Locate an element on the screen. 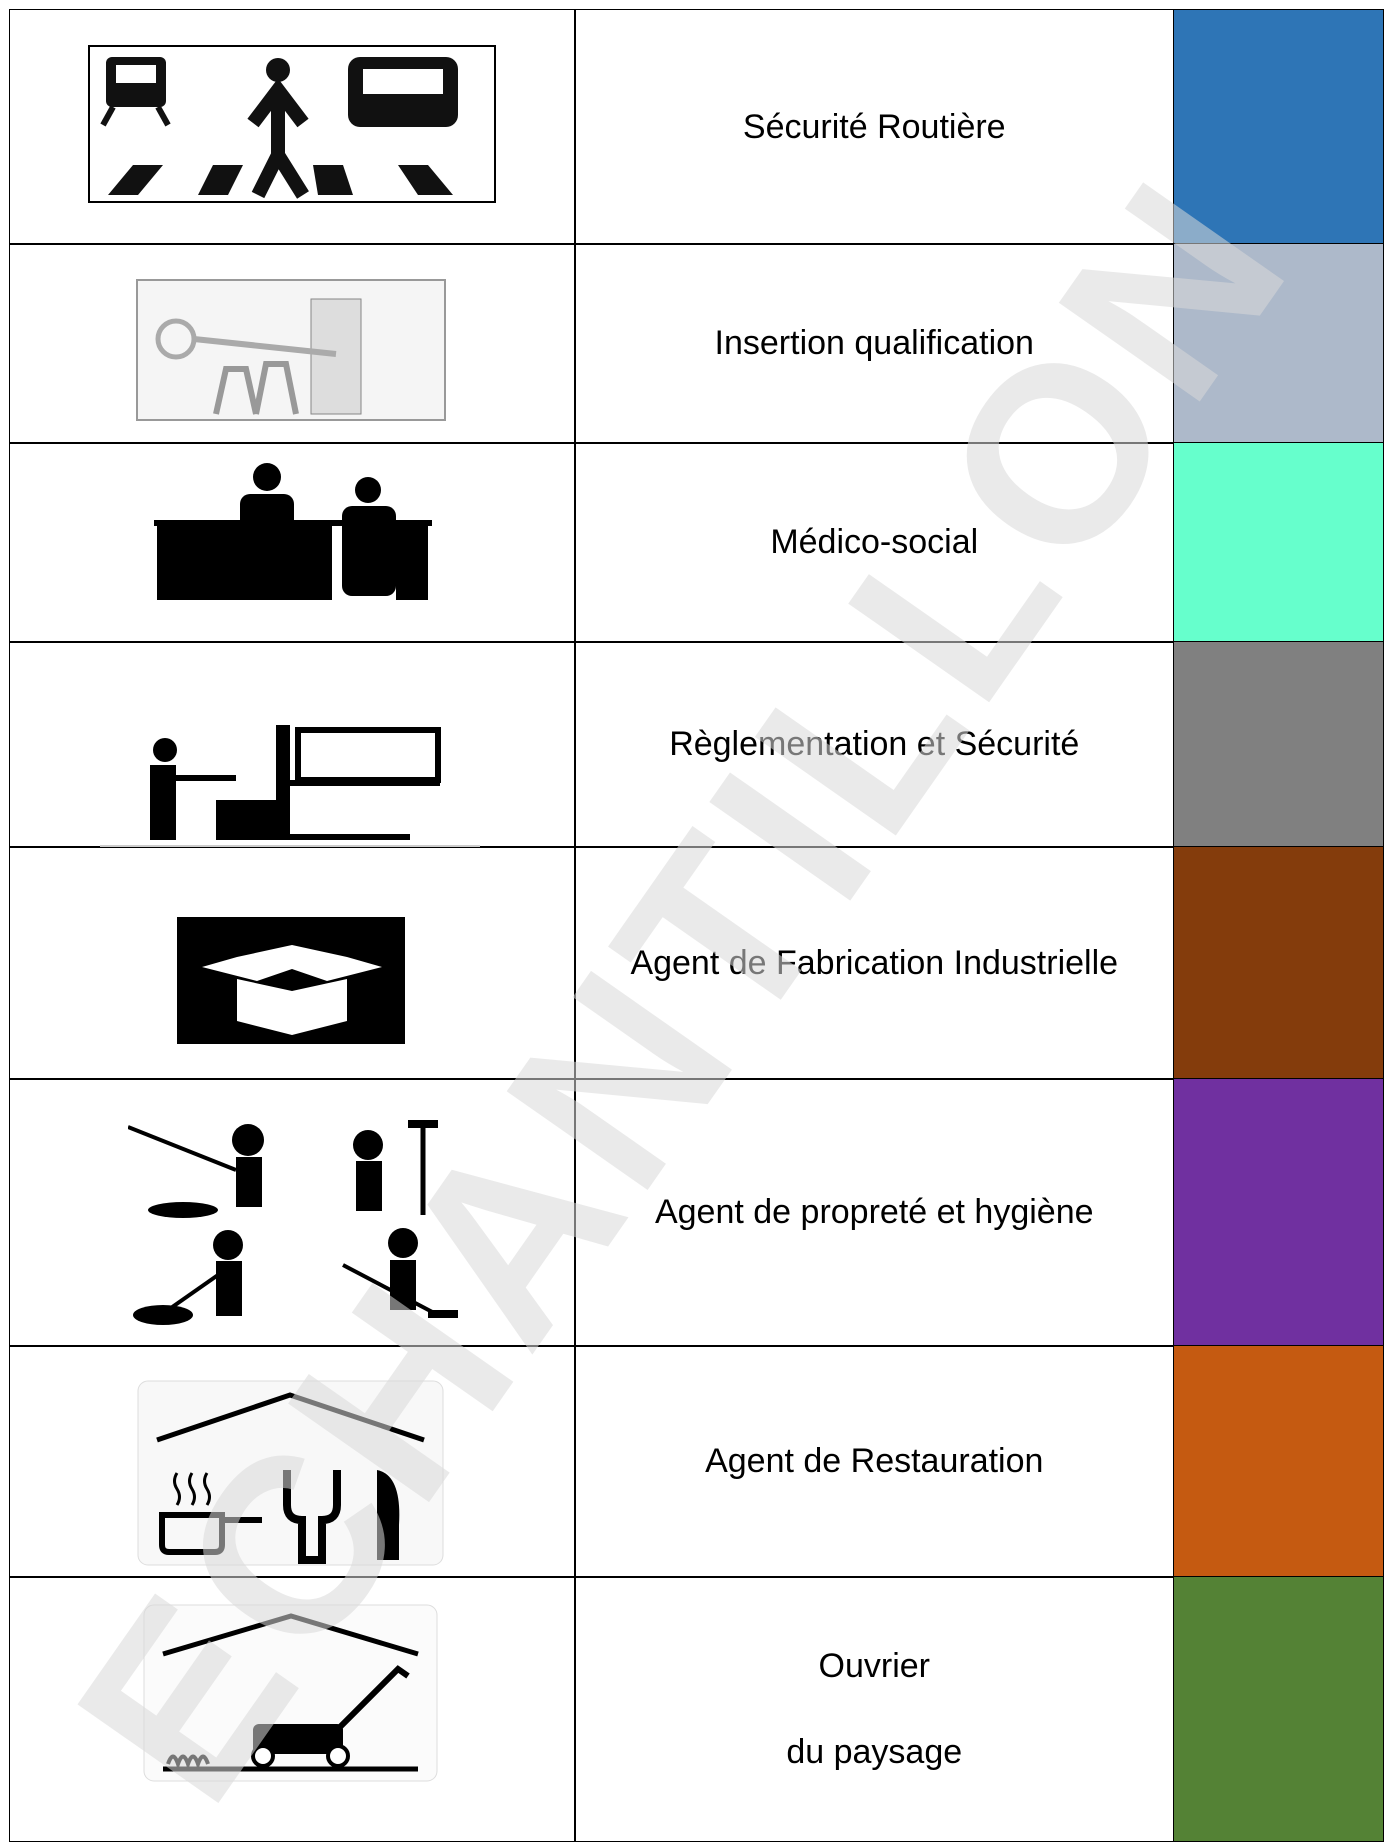  row-label: Règlementation et Sécurité is located at coordinates (874, 744).